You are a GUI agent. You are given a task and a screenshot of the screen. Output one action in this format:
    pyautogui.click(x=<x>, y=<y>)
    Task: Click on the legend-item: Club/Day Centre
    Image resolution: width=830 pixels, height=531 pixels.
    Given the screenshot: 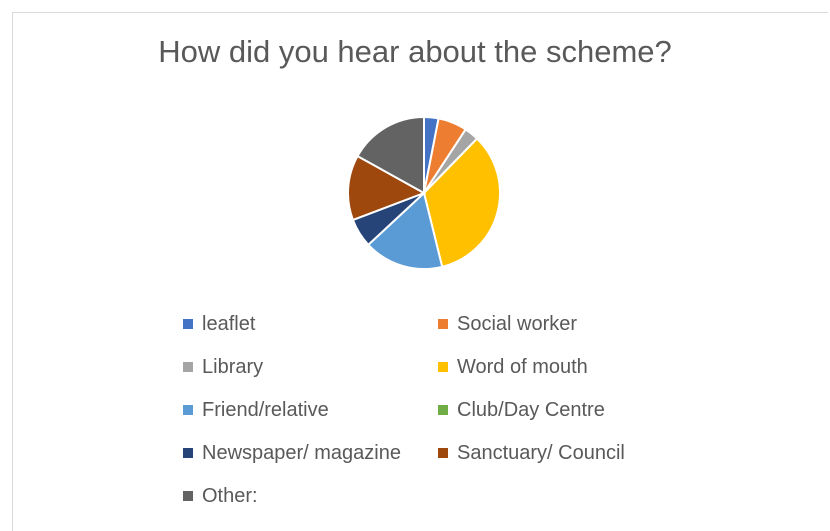 What is the action you would take?
    pyautogui.click(x=521, y=410)
    